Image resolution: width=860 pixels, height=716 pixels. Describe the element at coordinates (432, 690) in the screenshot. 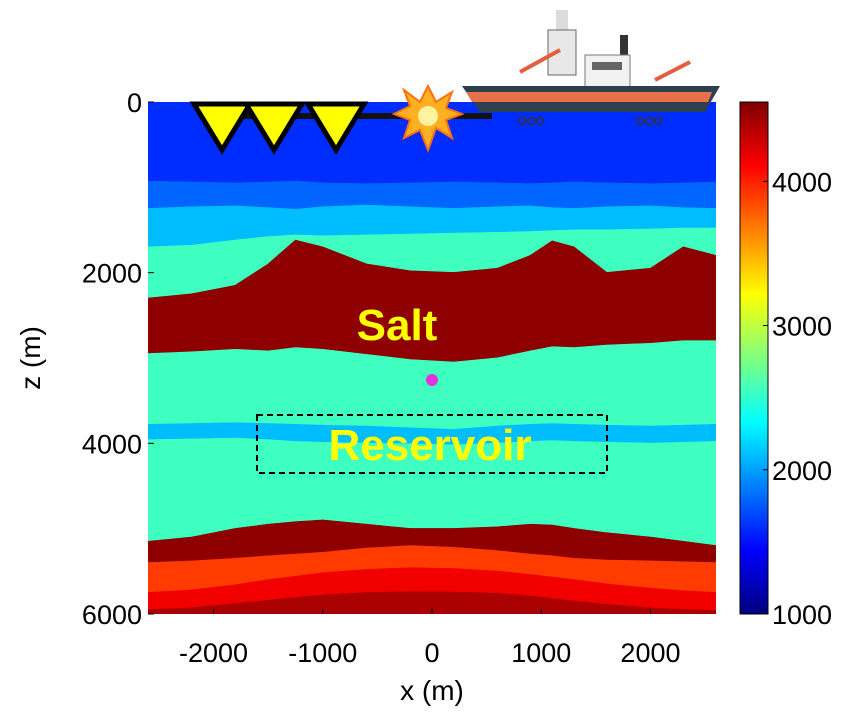

I see `x-axis-label: x (m)` at that location.